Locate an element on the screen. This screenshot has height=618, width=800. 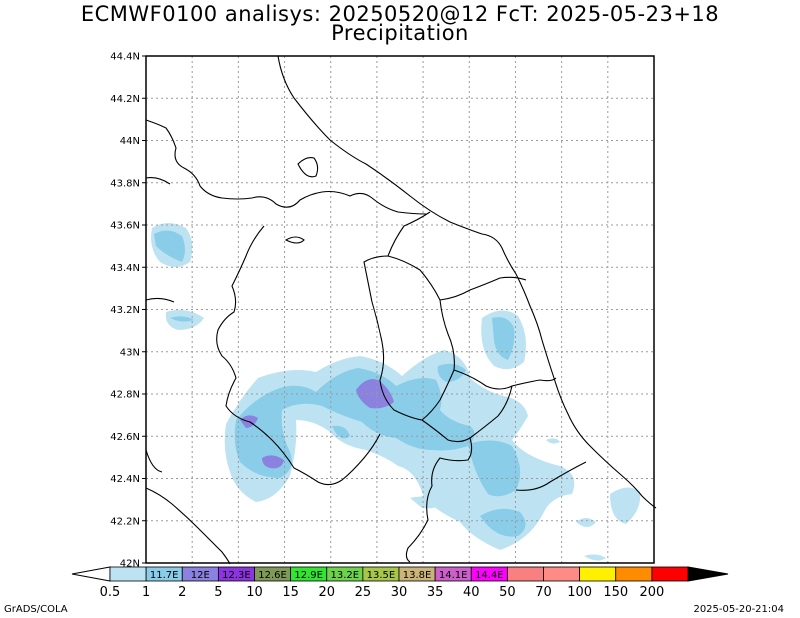
chart-subtitle: Precipitation is located at coordinates (400, 33).